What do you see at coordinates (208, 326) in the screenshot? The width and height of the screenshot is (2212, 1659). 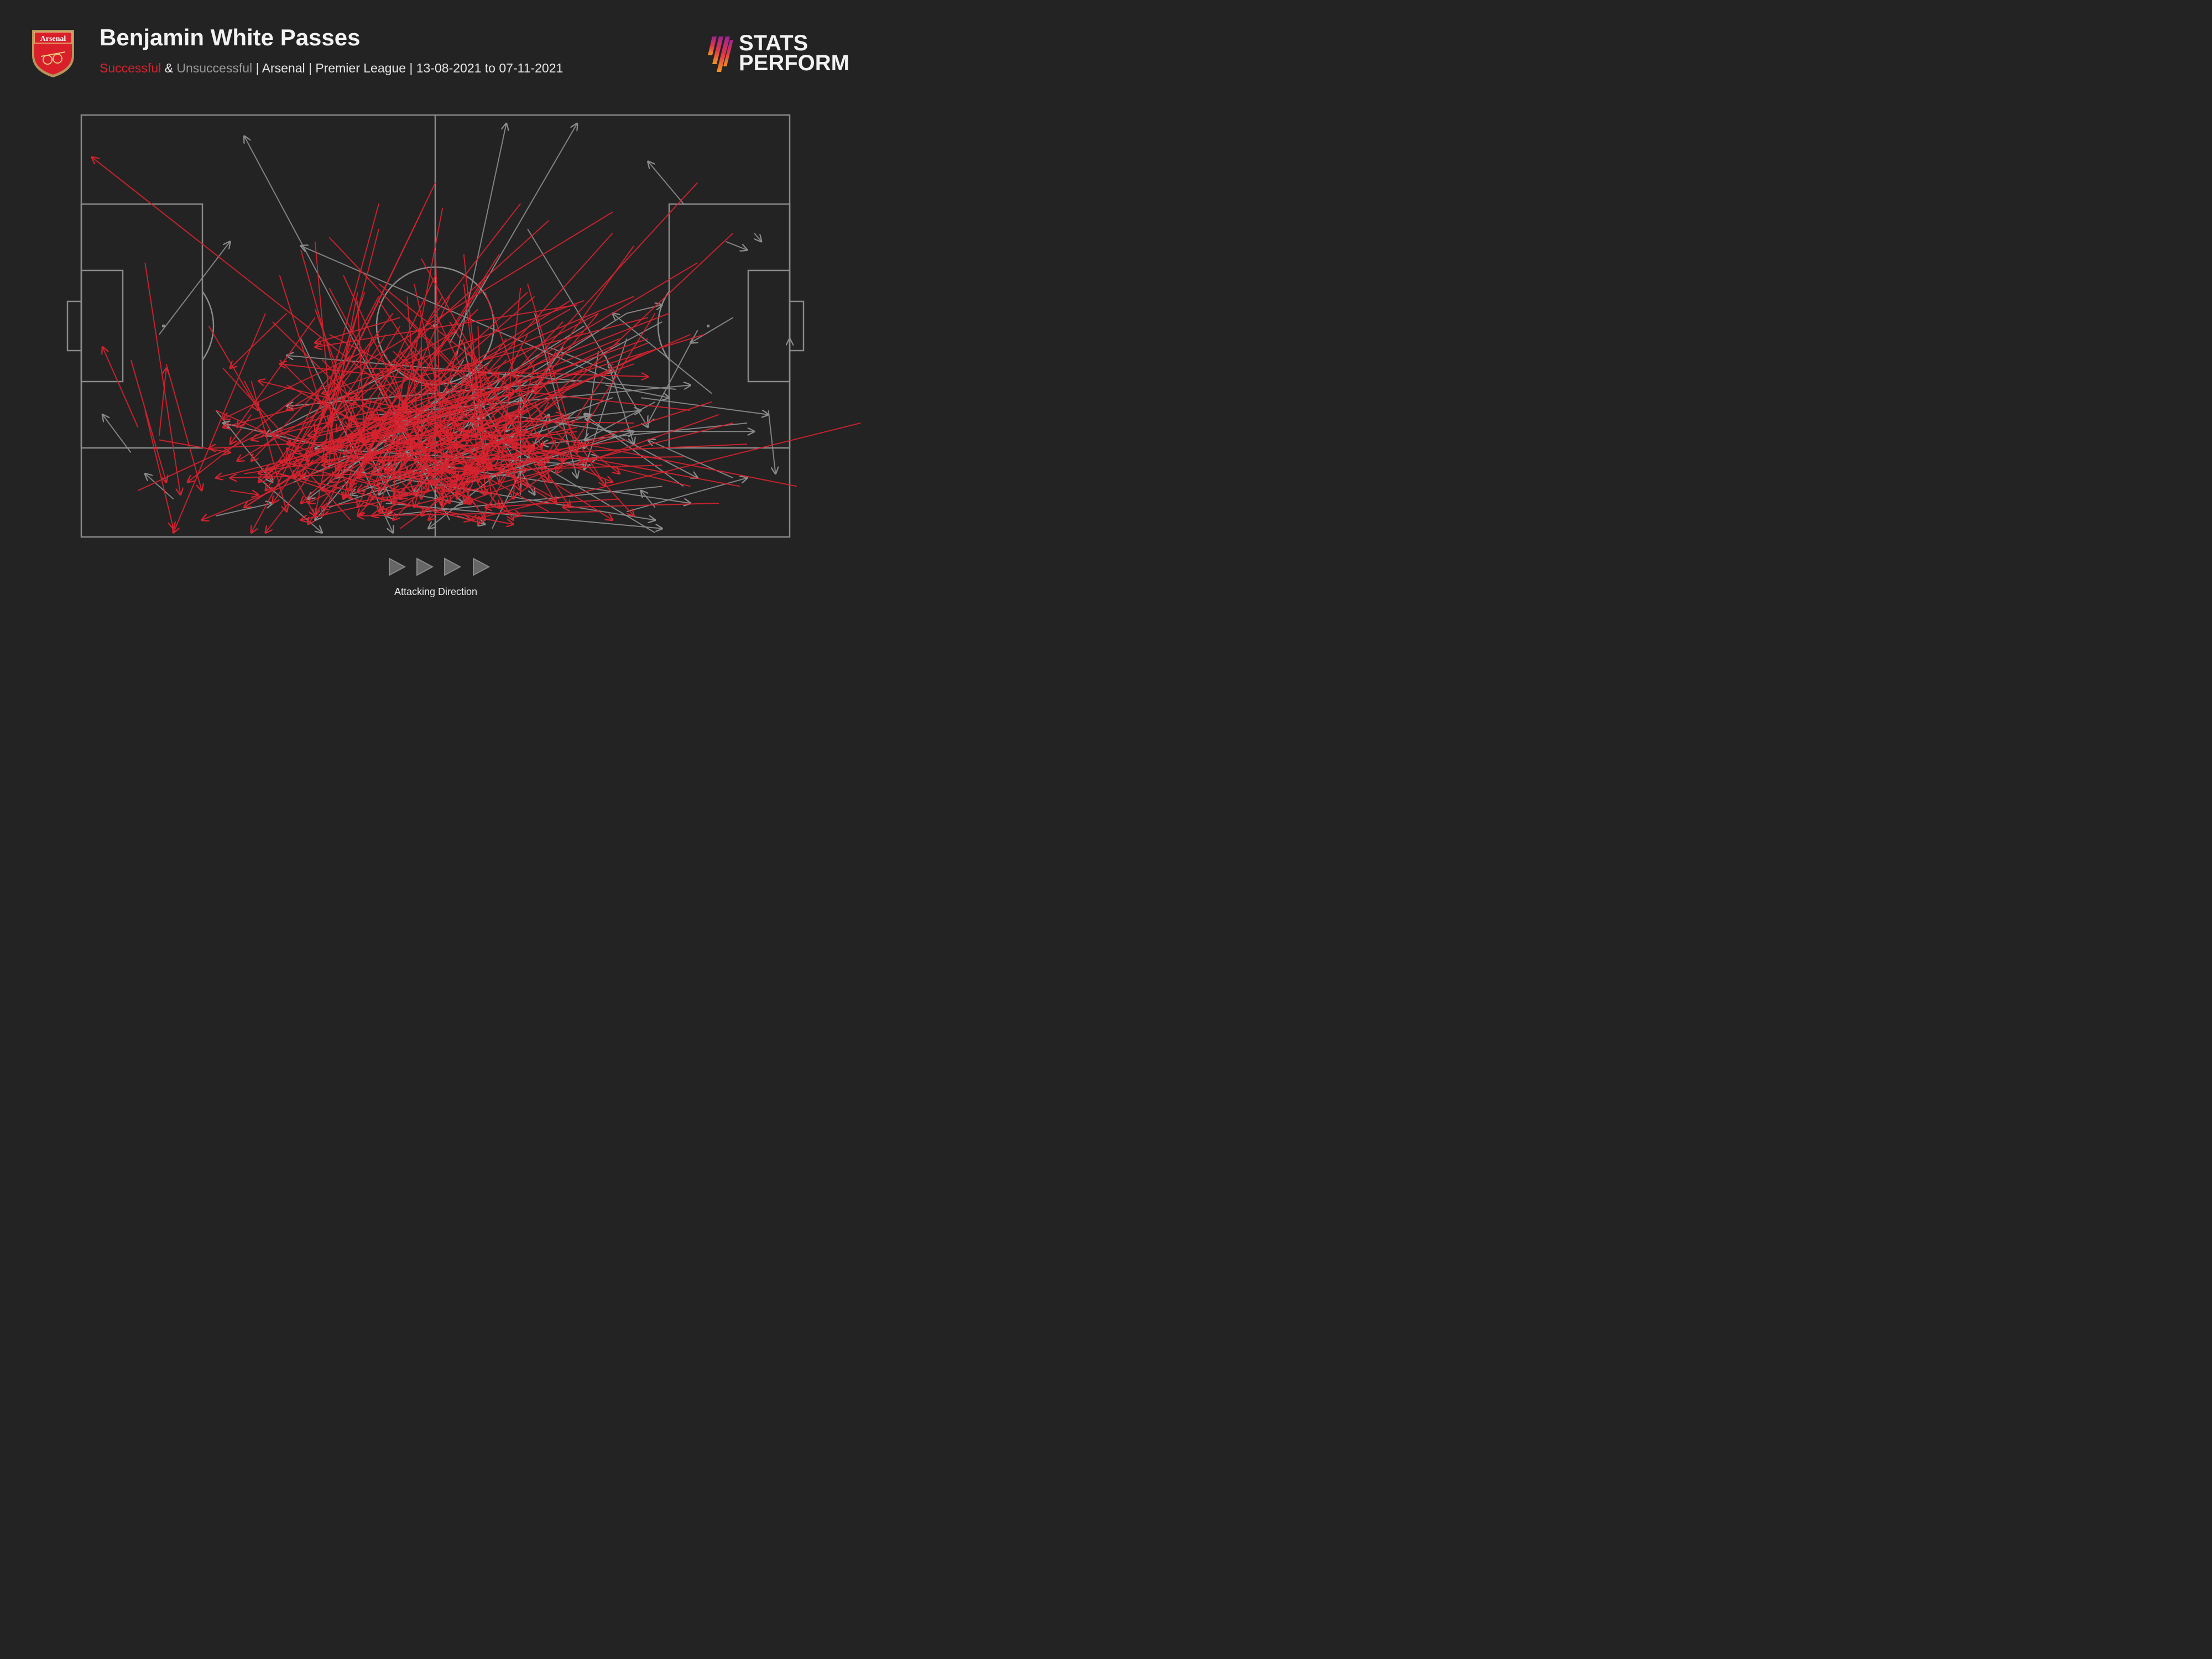 I see `left-penalty-arc` at bounding box center [208, 326].